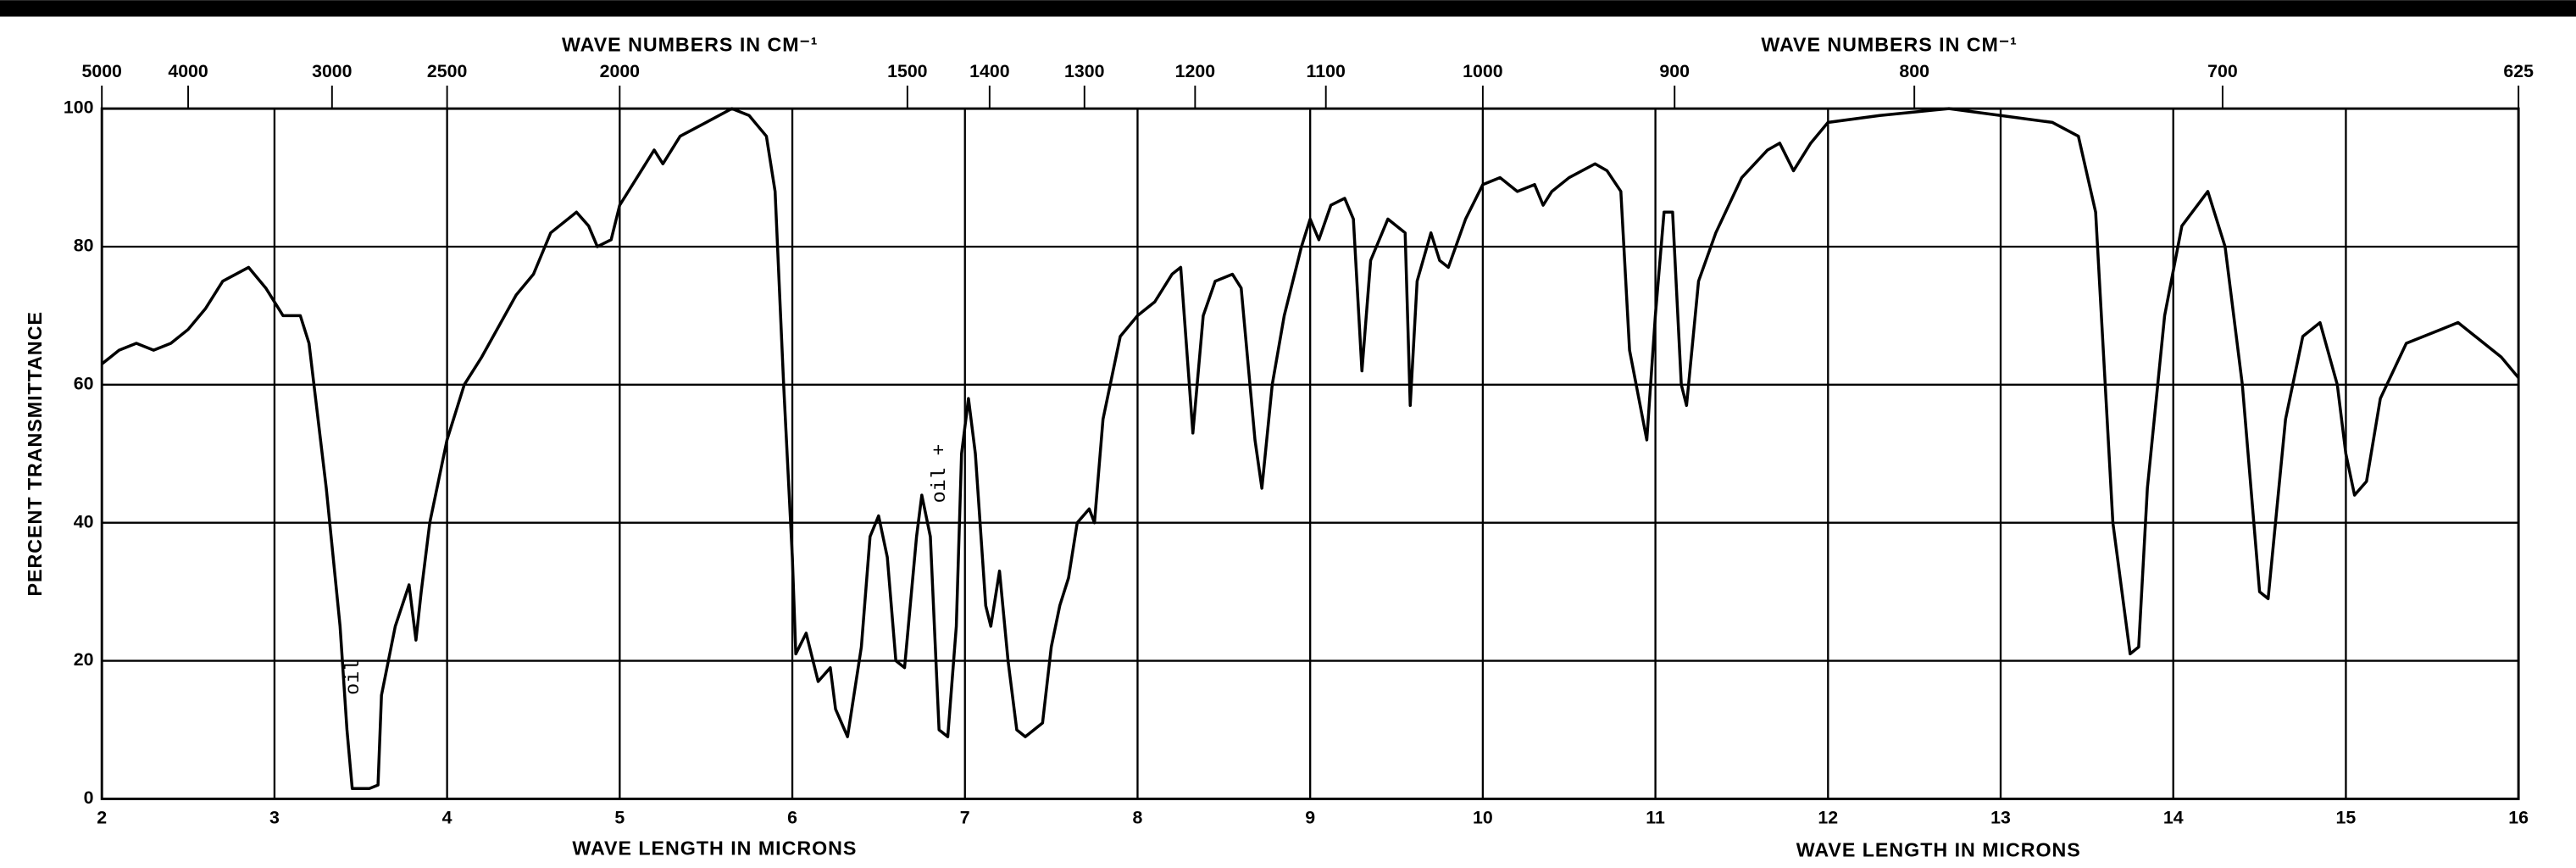 This screenshot has width=2576, height=868. I want to click on x-tick-label: 8, so click(1138, 817).